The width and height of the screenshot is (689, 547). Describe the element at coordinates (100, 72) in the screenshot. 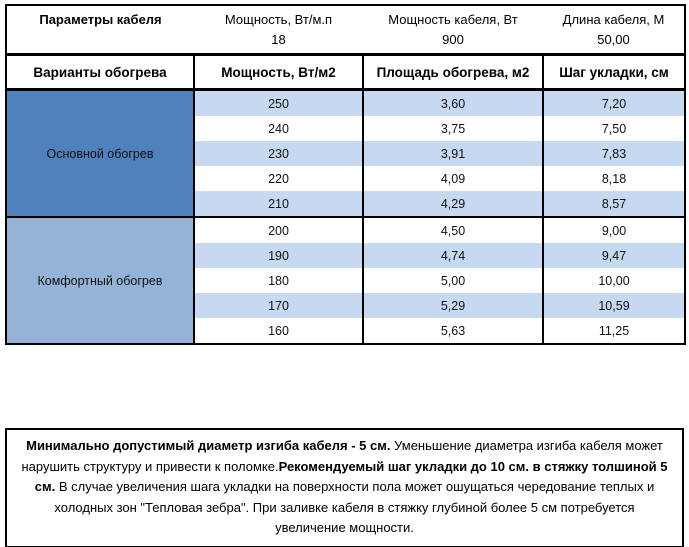

I see `header-variants: Варианты обогрева` at that location.